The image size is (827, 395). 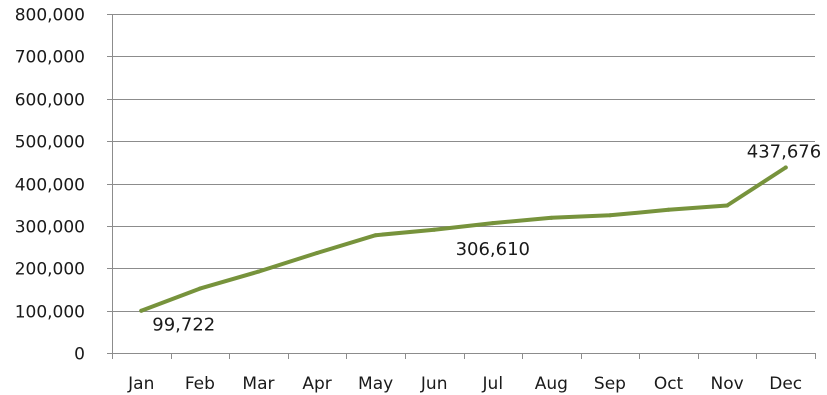 I want to click on data-label: 437,676, so click(x=784, y=152).